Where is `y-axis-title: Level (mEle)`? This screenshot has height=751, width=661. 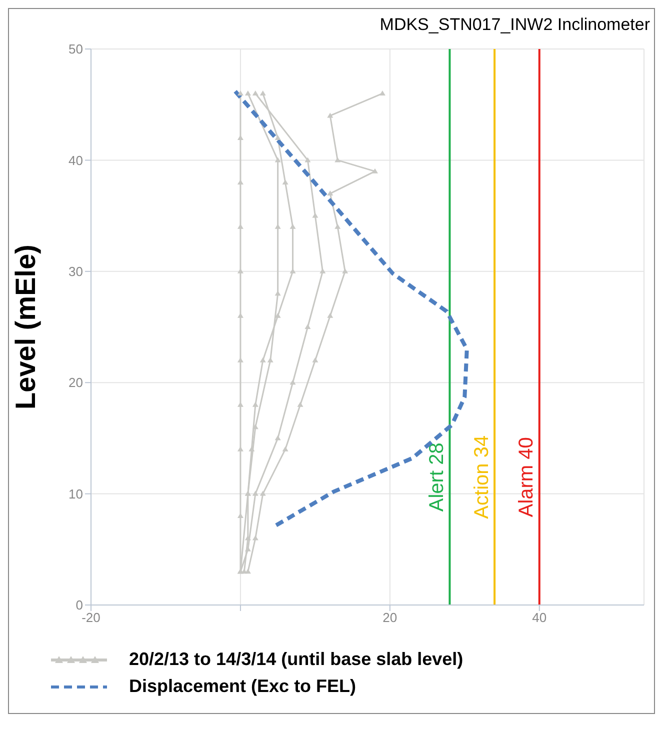
y-axis-title: Level (mEle) is located at coordinates (25, 327).